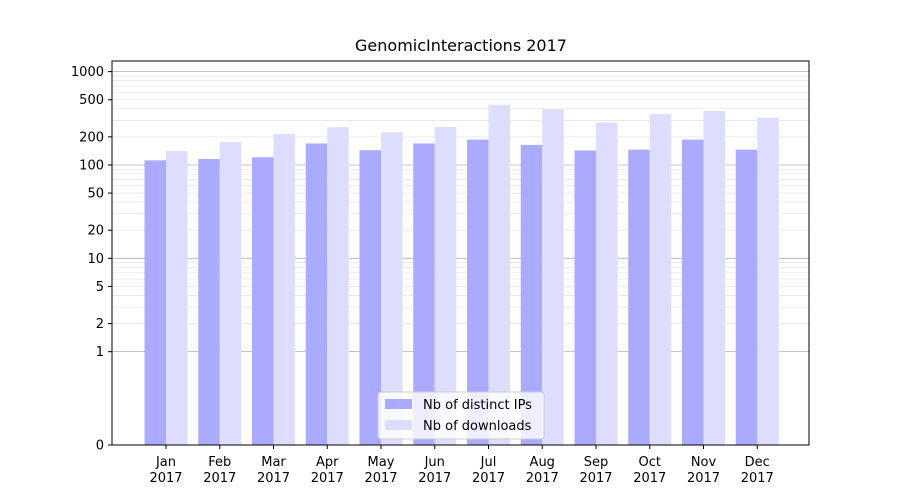 This screenshot has height=500, width=900. I want to click on x-tick-label: May 2017, so click(380, 470).